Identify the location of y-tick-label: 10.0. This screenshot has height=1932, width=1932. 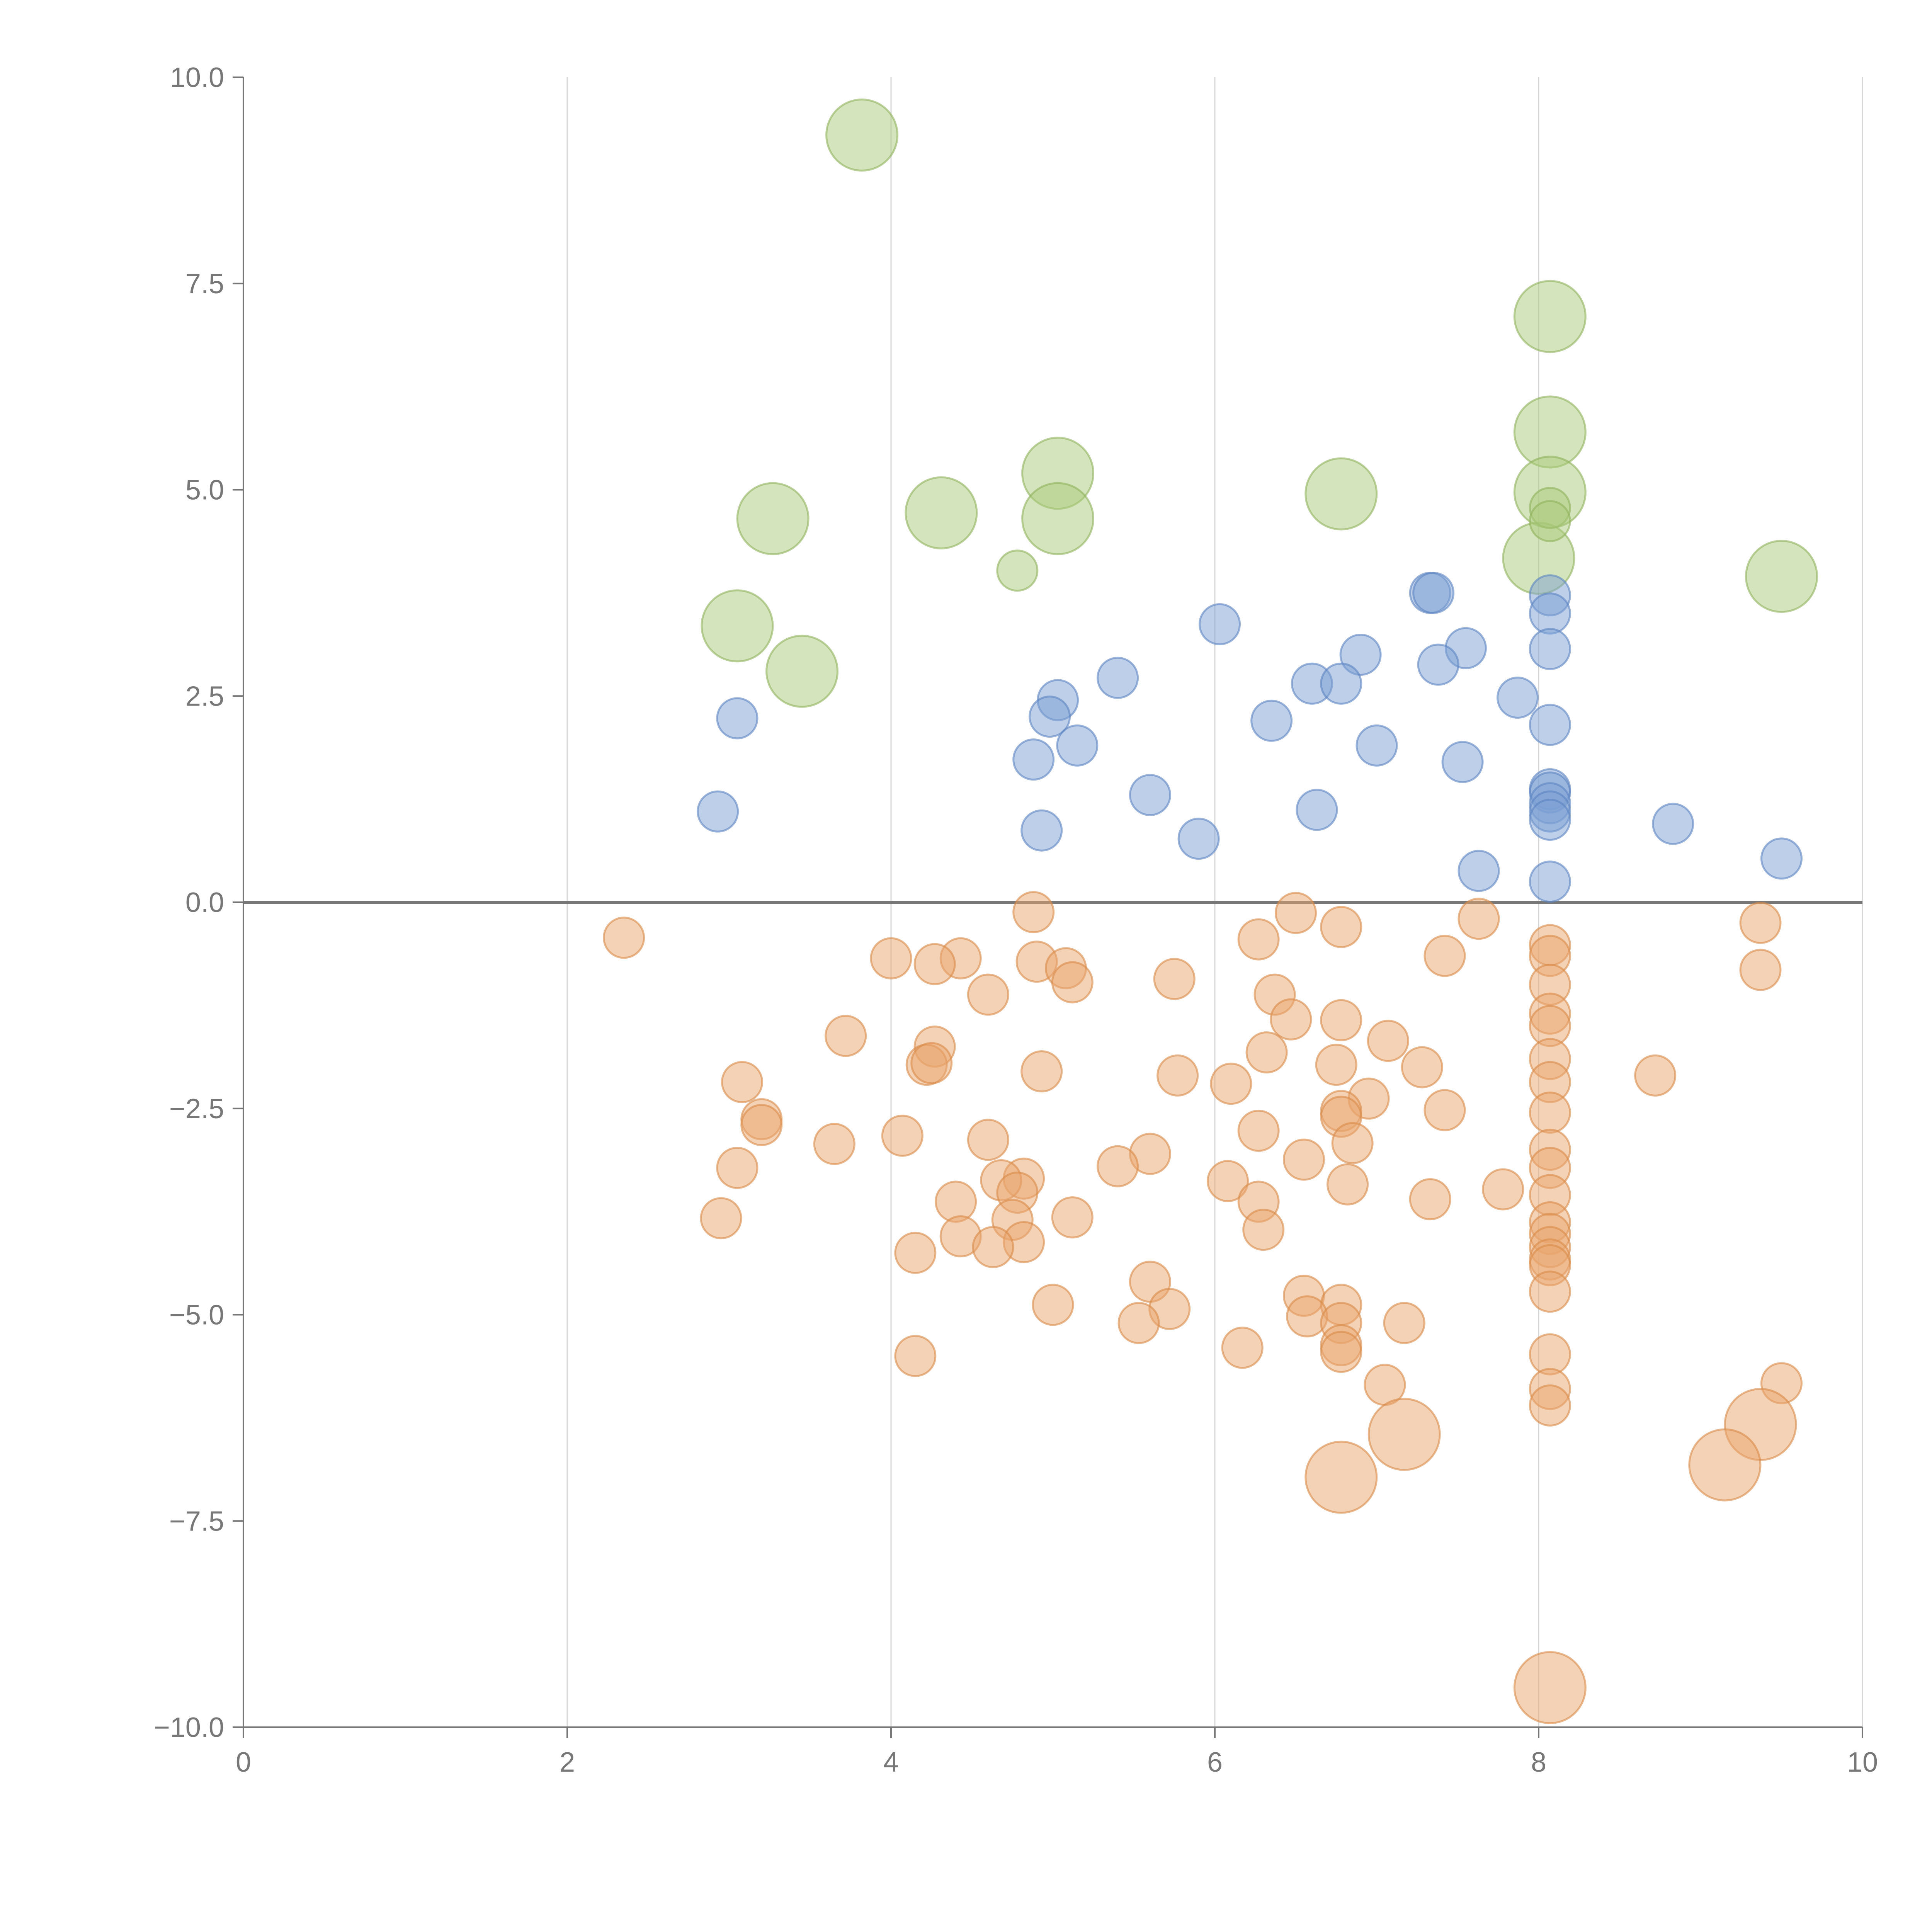
(197, 78).